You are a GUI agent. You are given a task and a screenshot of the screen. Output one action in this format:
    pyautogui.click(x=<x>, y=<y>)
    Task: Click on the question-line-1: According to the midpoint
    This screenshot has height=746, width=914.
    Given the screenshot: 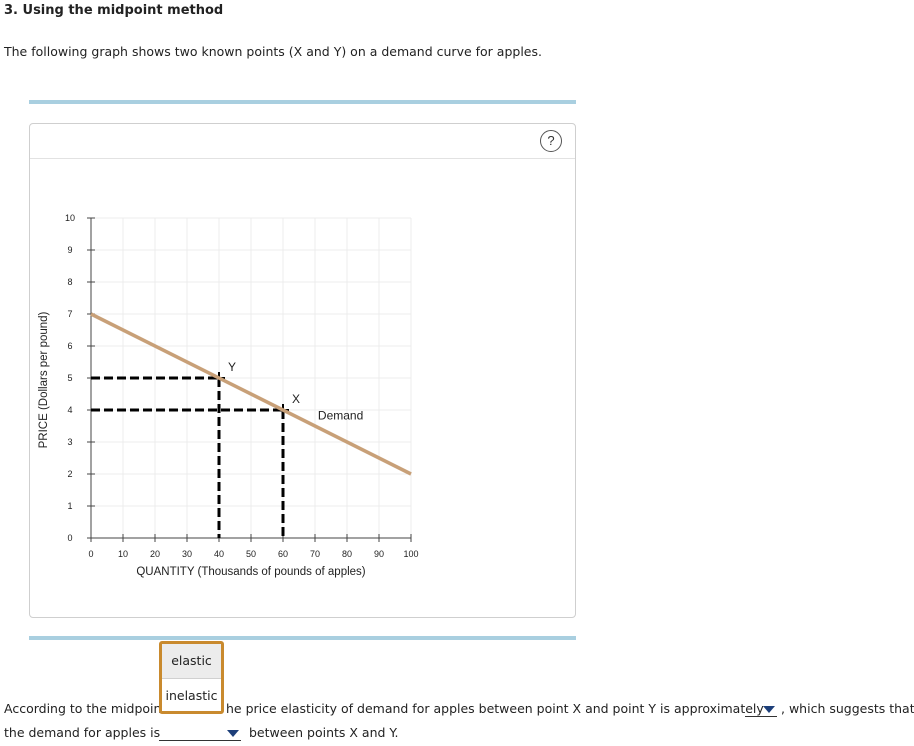 What is the action you would take?
    pyautogui.click(x=85, y=708)
    